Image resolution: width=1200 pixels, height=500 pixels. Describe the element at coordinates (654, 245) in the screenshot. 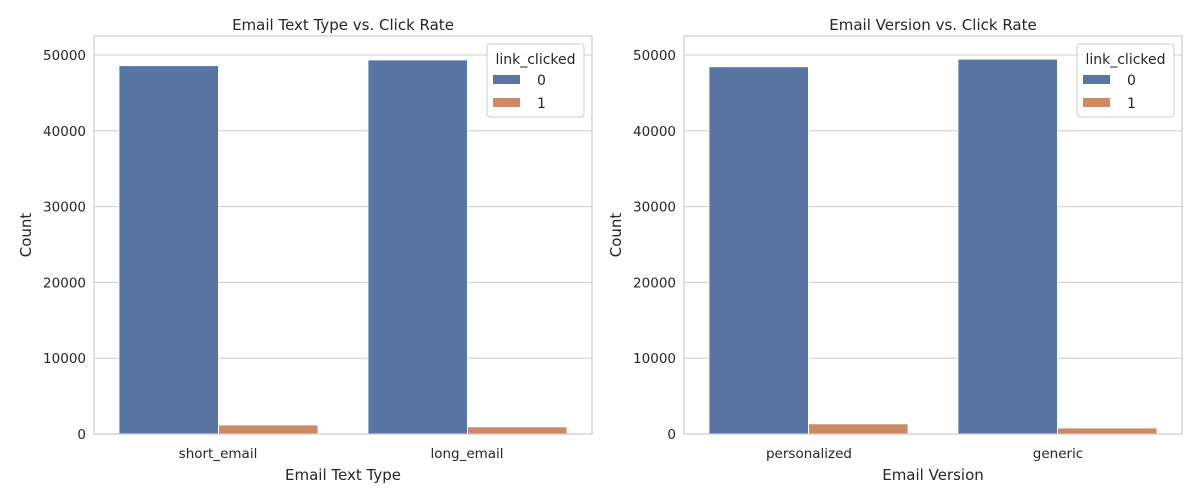

I see `chart-2-y-tick-labels: 0 10000 20000 30000 40000 50000` at that location.